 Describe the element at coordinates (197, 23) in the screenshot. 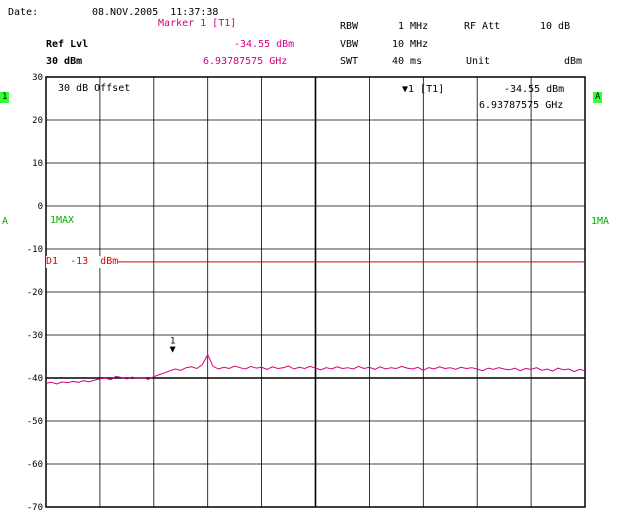

I see `marker-title: Marker 1 [T1]` at that location.